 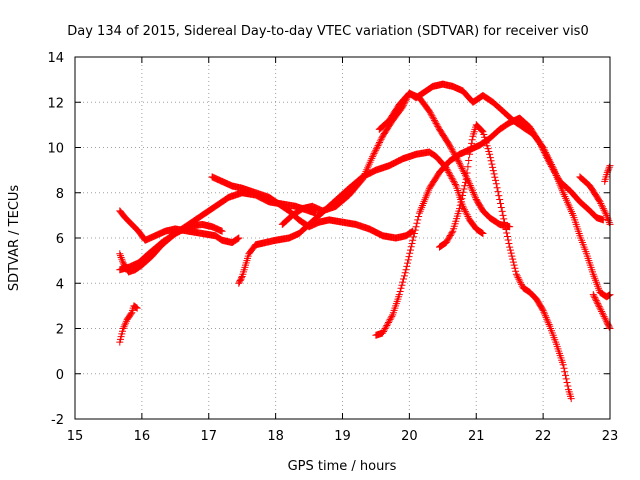 What do you see at coordinates (343, 436) in the screenshot?
I see `x-tick-labels: 15 16 17 18 19 20 21 22 23` at bounding box center [343, 436].